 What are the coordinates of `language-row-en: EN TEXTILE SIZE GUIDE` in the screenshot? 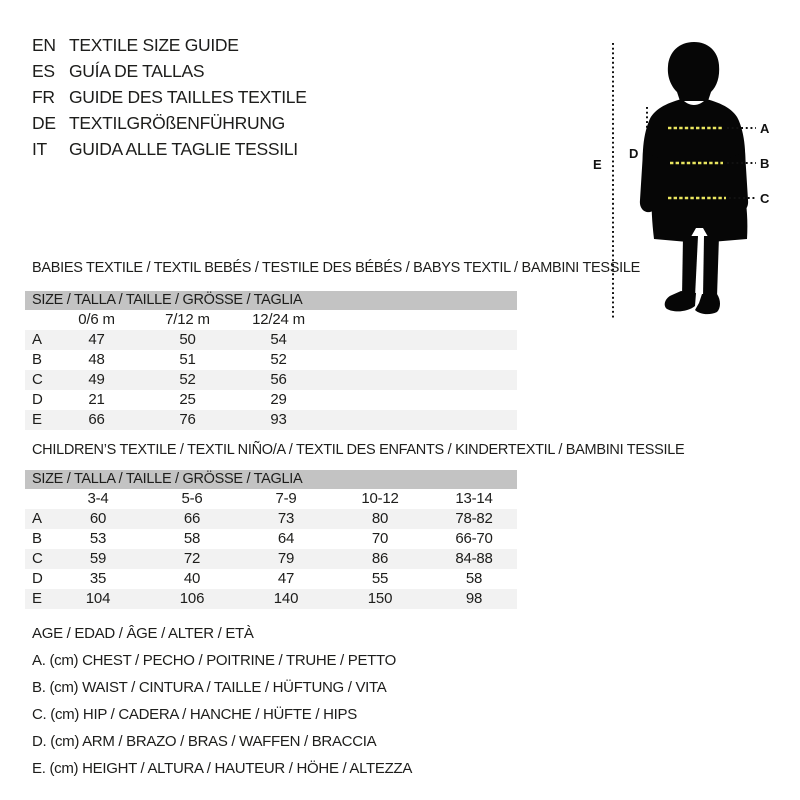 It's located at (169, 45).